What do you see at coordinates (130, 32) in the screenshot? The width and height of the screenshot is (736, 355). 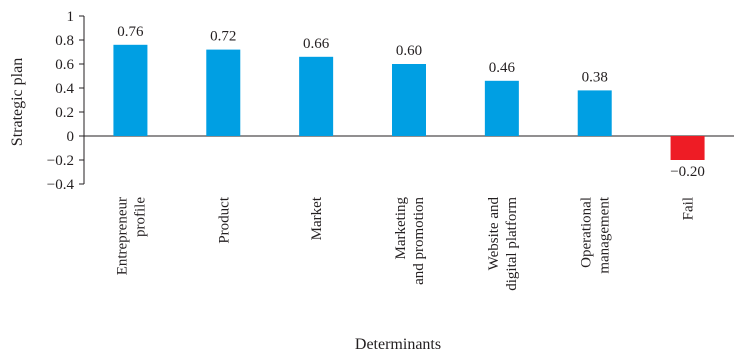 I see `data-label: 0.76` at bounding box center [130, 32].